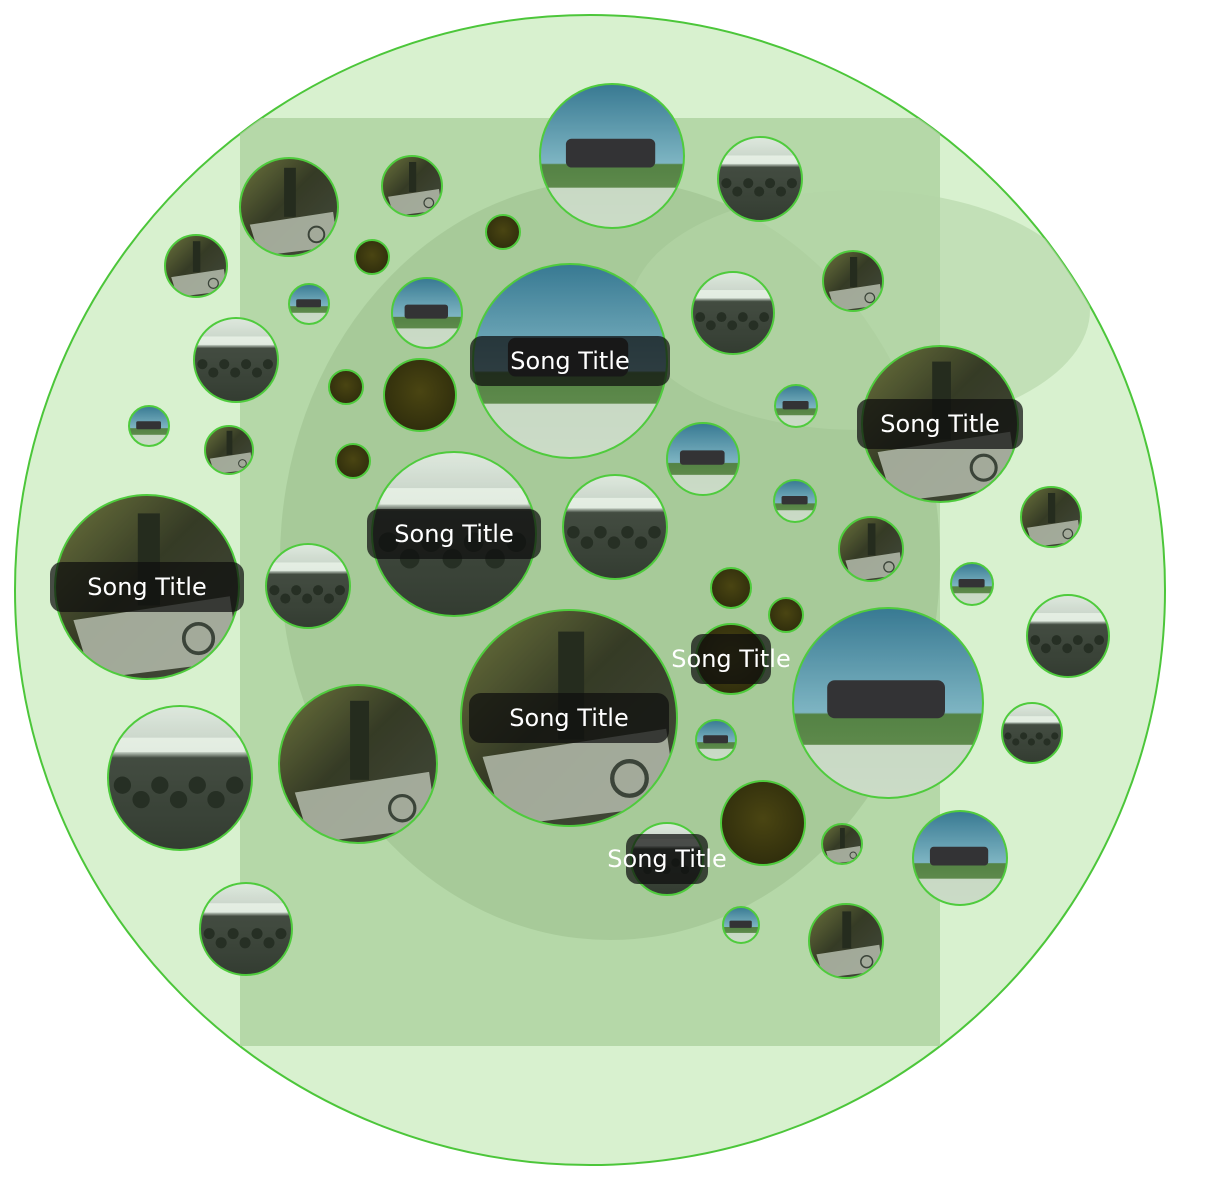  I want to click on song-title-pill, so click(667, 859).